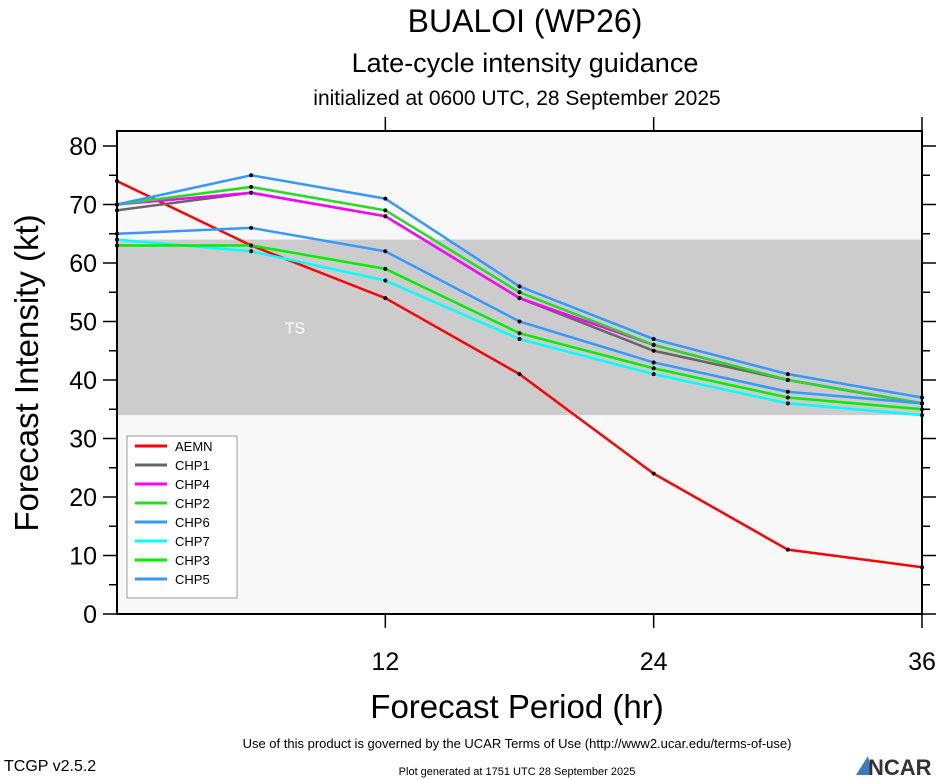 The image size is (939, 780). I want to click on y-tick-label: 30, so click(83, 440).